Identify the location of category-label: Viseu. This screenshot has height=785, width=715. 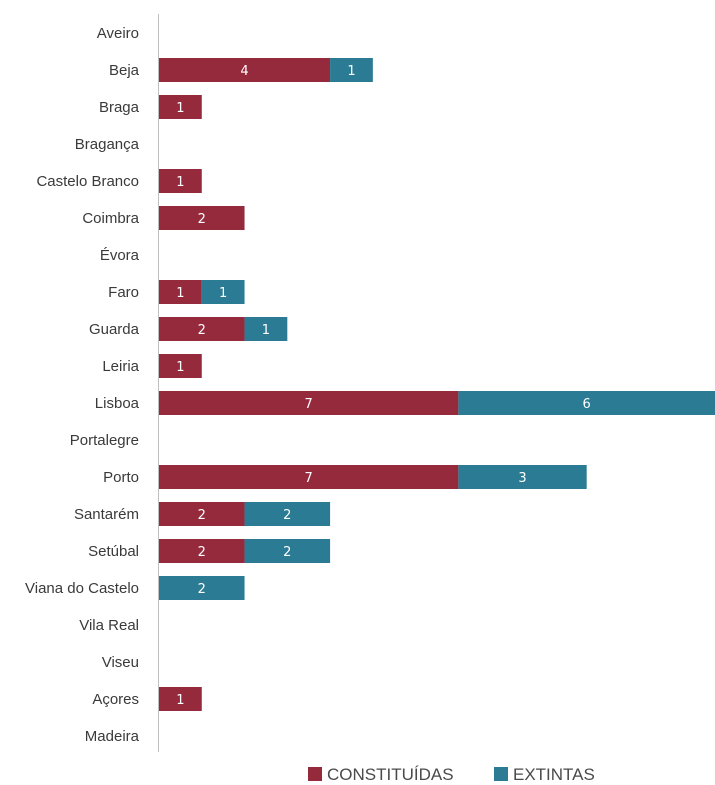
(120, 662).